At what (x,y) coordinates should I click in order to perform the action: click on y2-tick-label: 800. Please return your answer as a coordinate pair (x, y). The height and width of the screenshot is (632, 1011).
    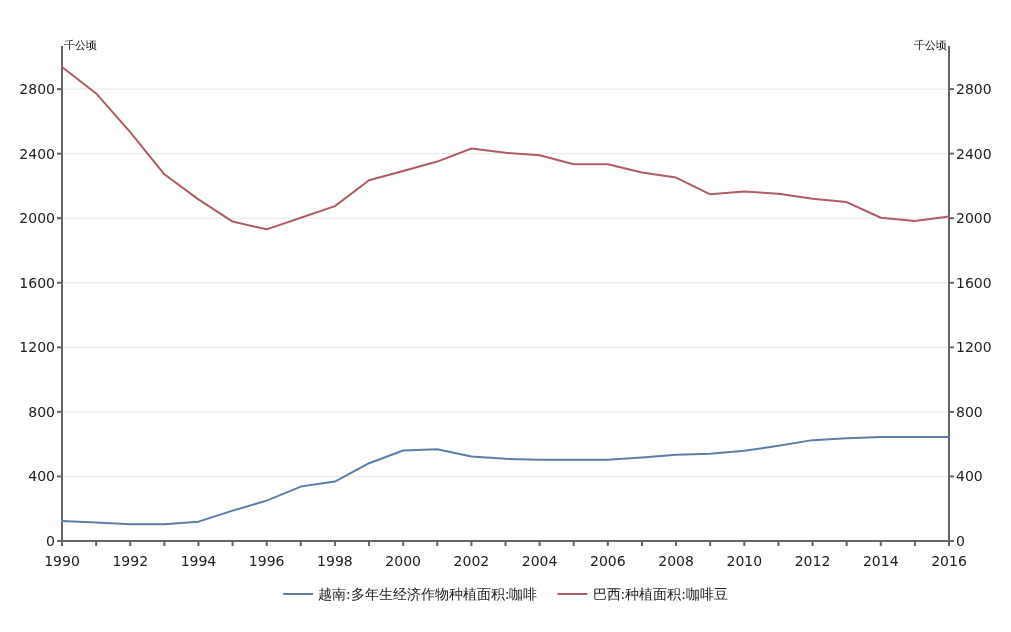
    Looking at the image, I should click on (969, 411).